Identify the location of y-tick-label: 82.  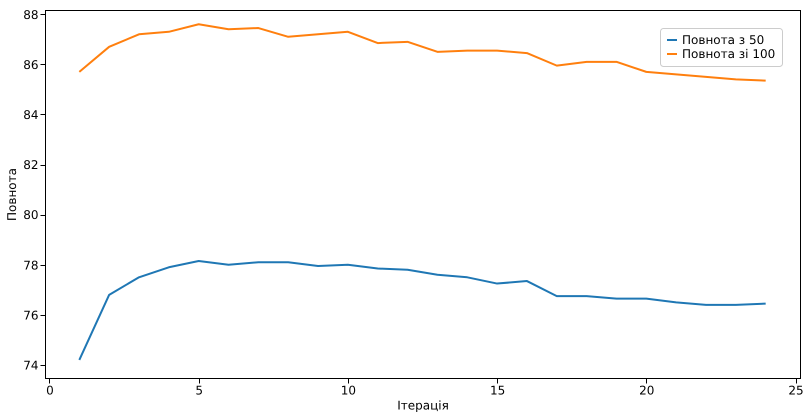
(30, 165).